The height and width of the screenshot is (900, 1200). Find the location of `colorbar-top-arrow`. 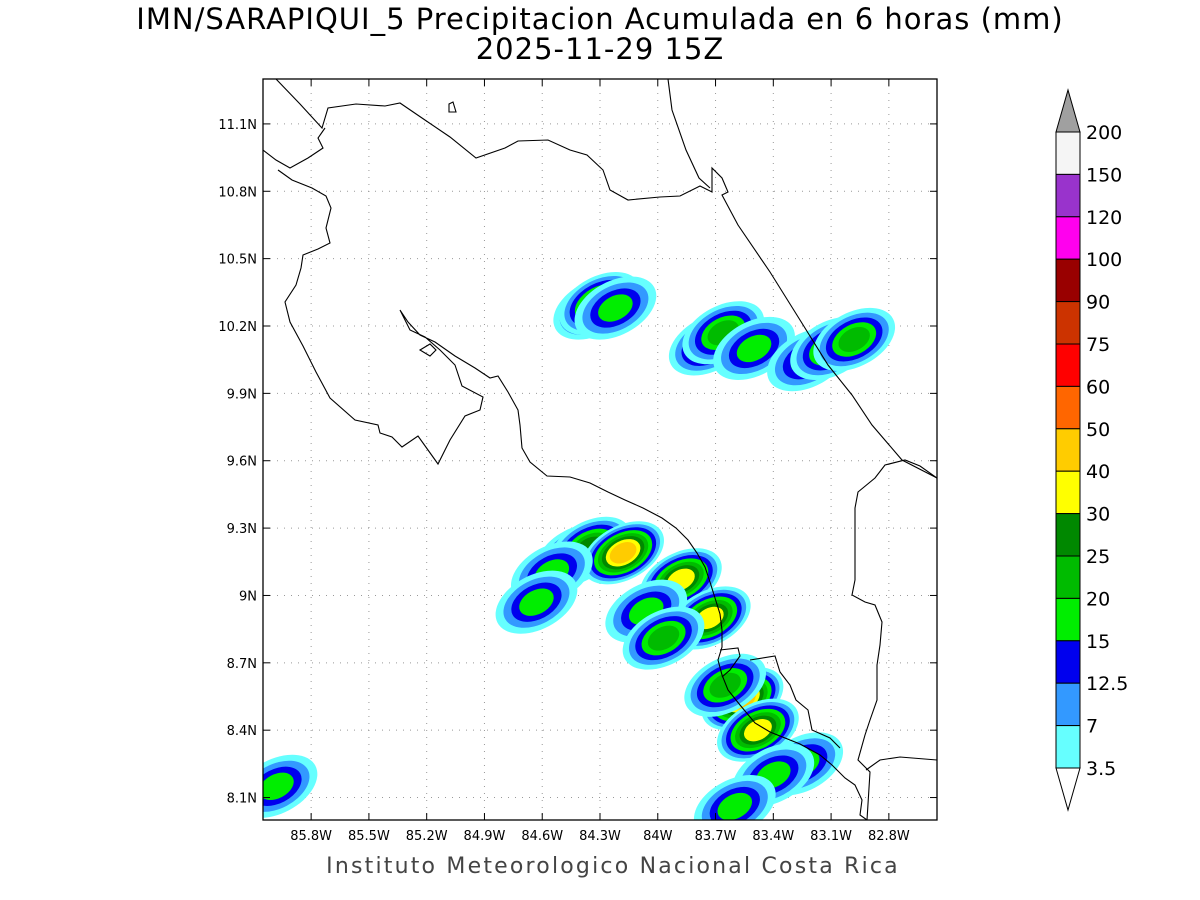

colorbar-top-arrow is located at coordinates (1068, 110).